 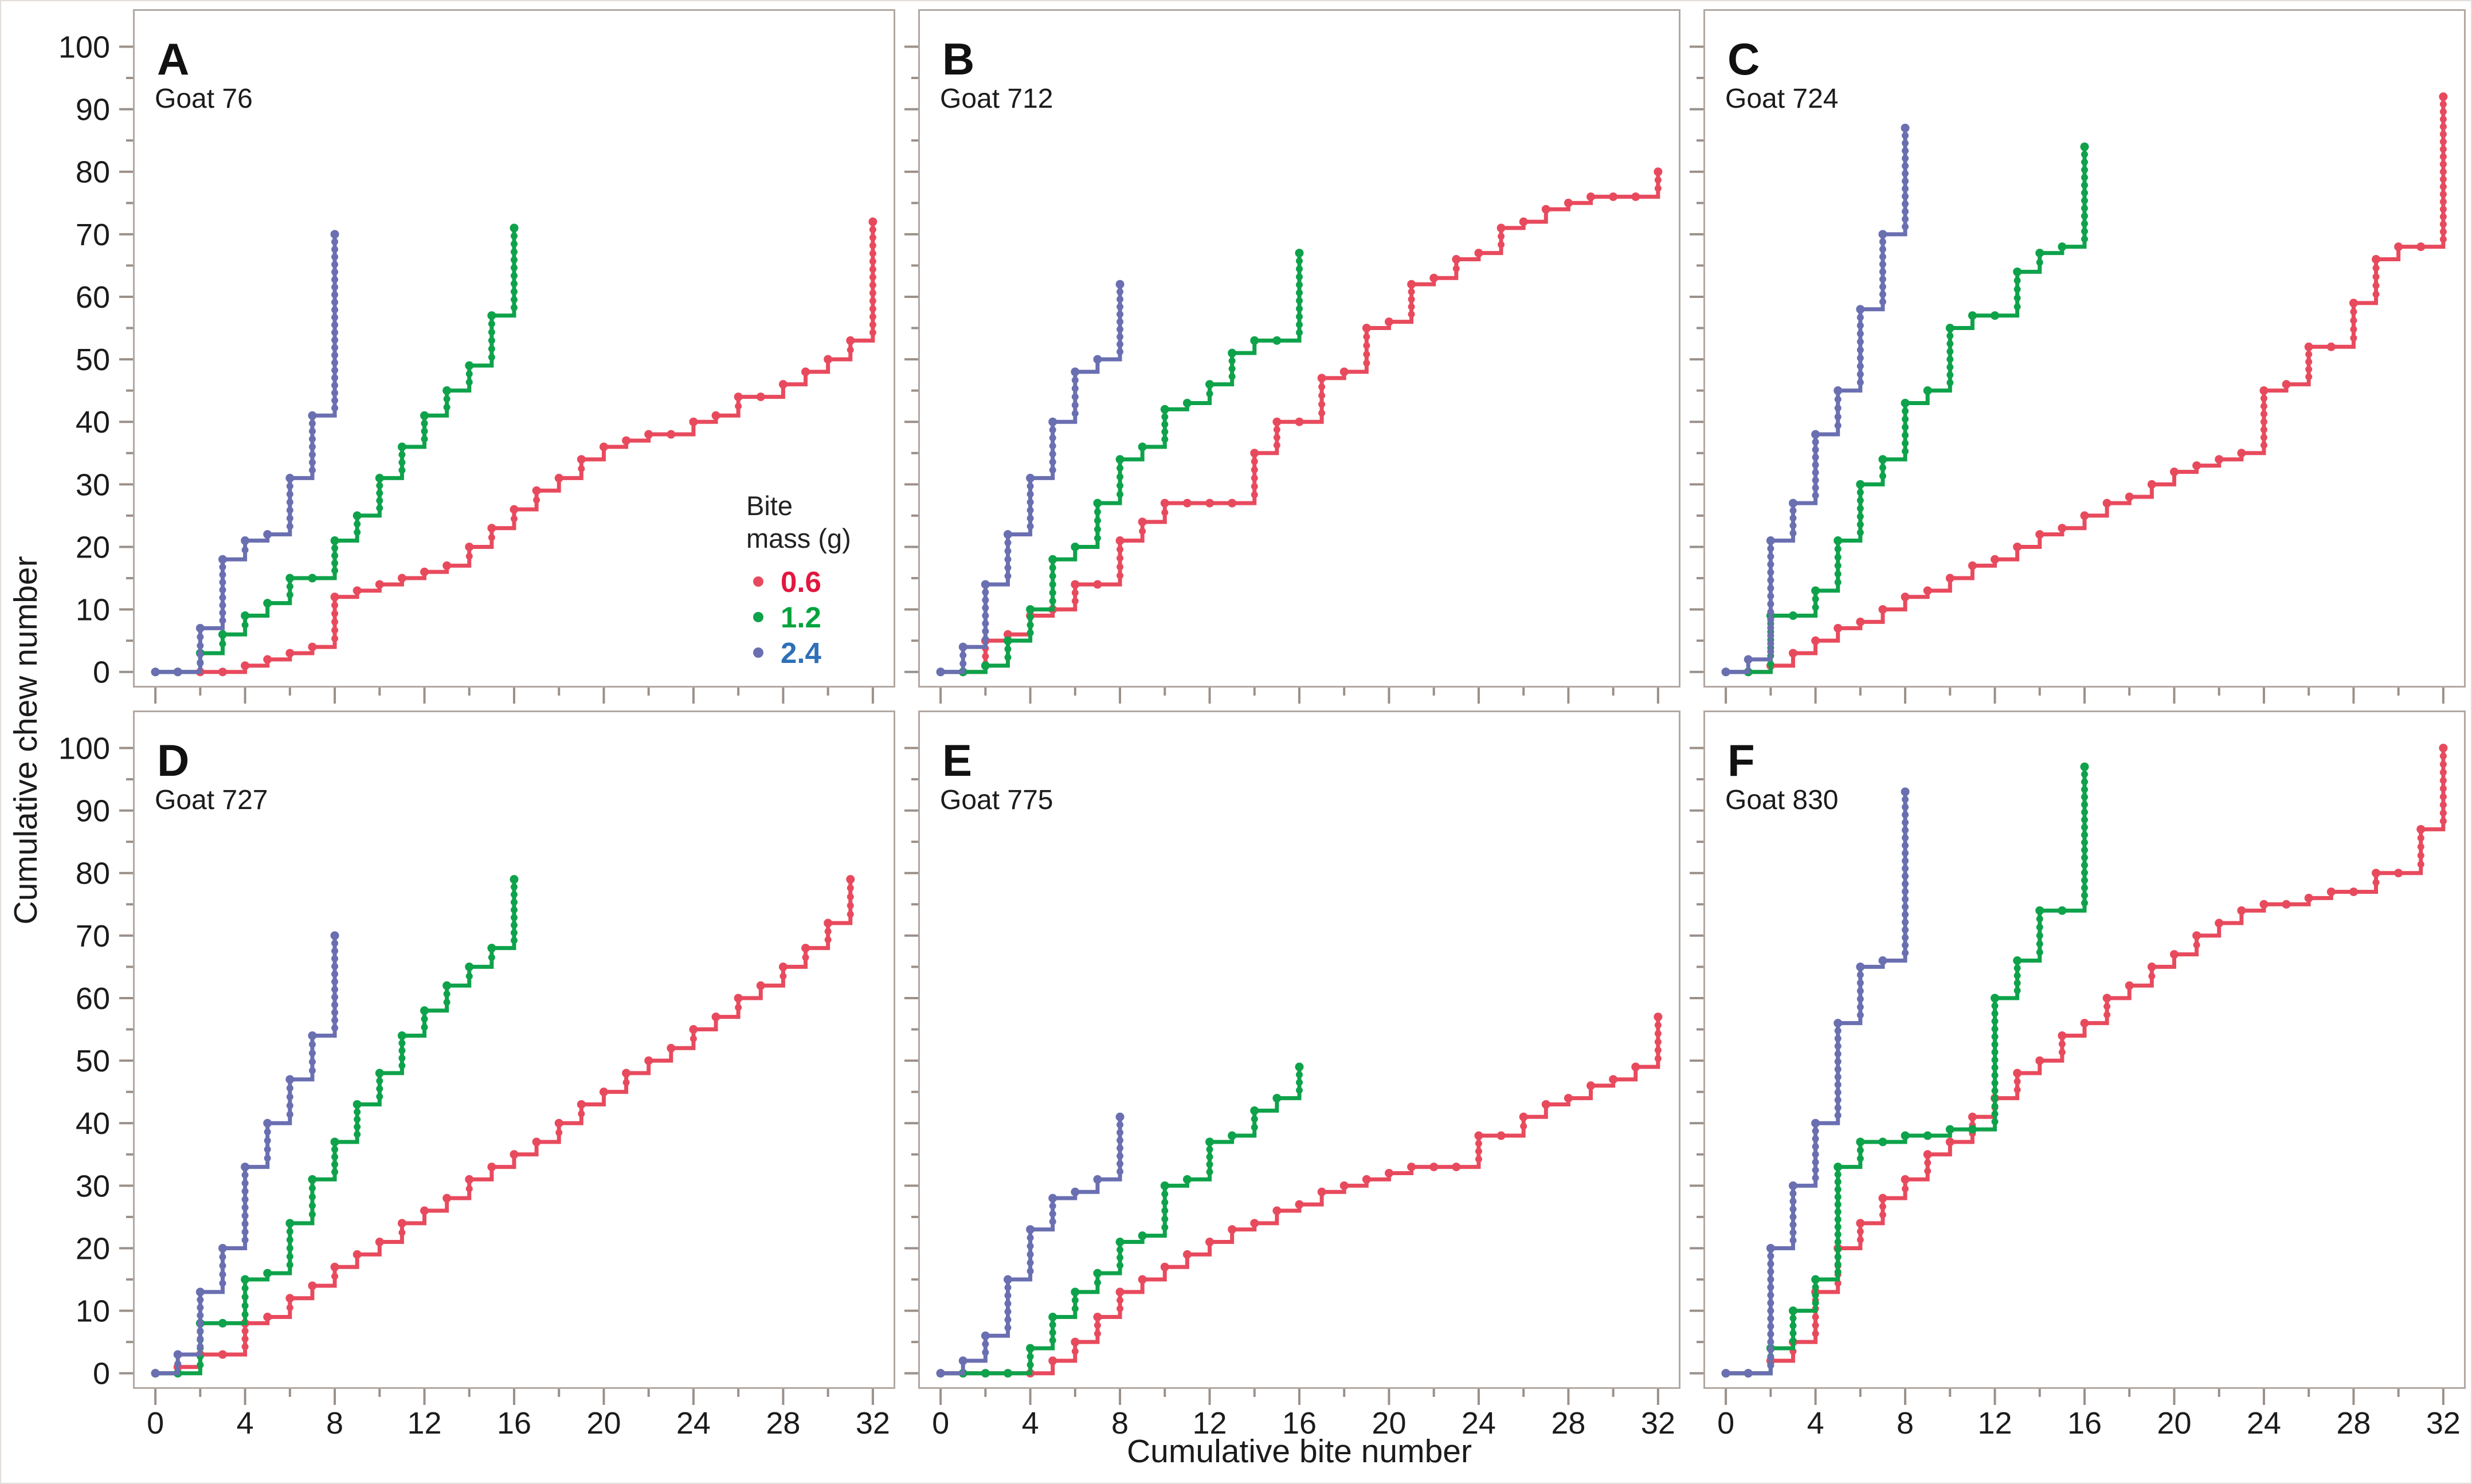 What do you see at coordinates (93, 172) in the screenshot?
I see `y-tick-label: 80` at bounding box center [93, 172].